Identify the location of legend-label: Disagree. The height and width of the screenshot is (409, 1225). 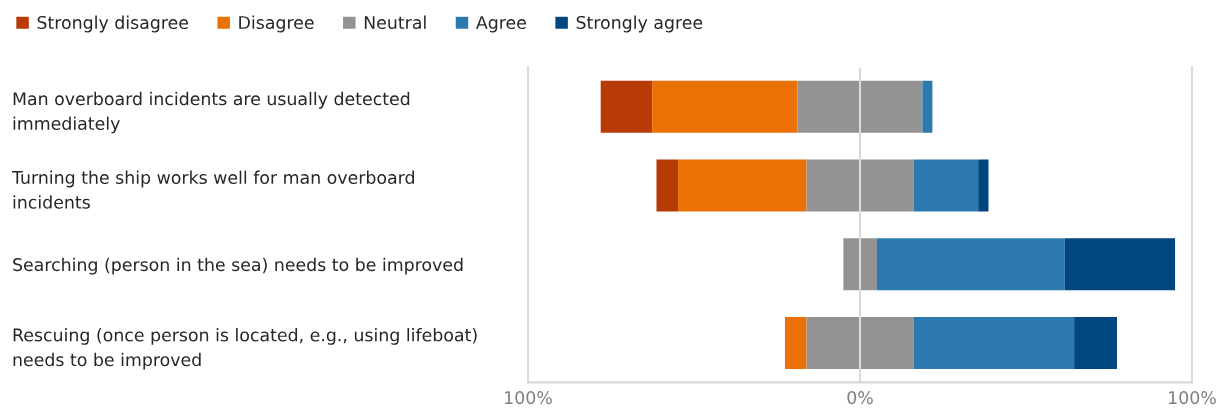
(276, 24).